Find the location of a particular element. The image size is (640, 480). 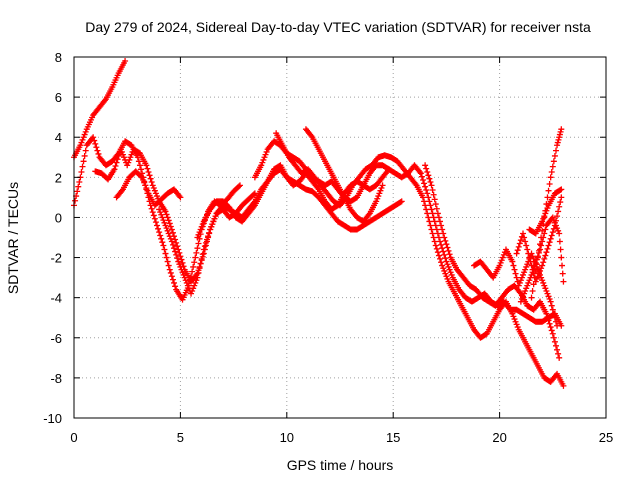

series-prn-b is located at coordinates (157, 218).